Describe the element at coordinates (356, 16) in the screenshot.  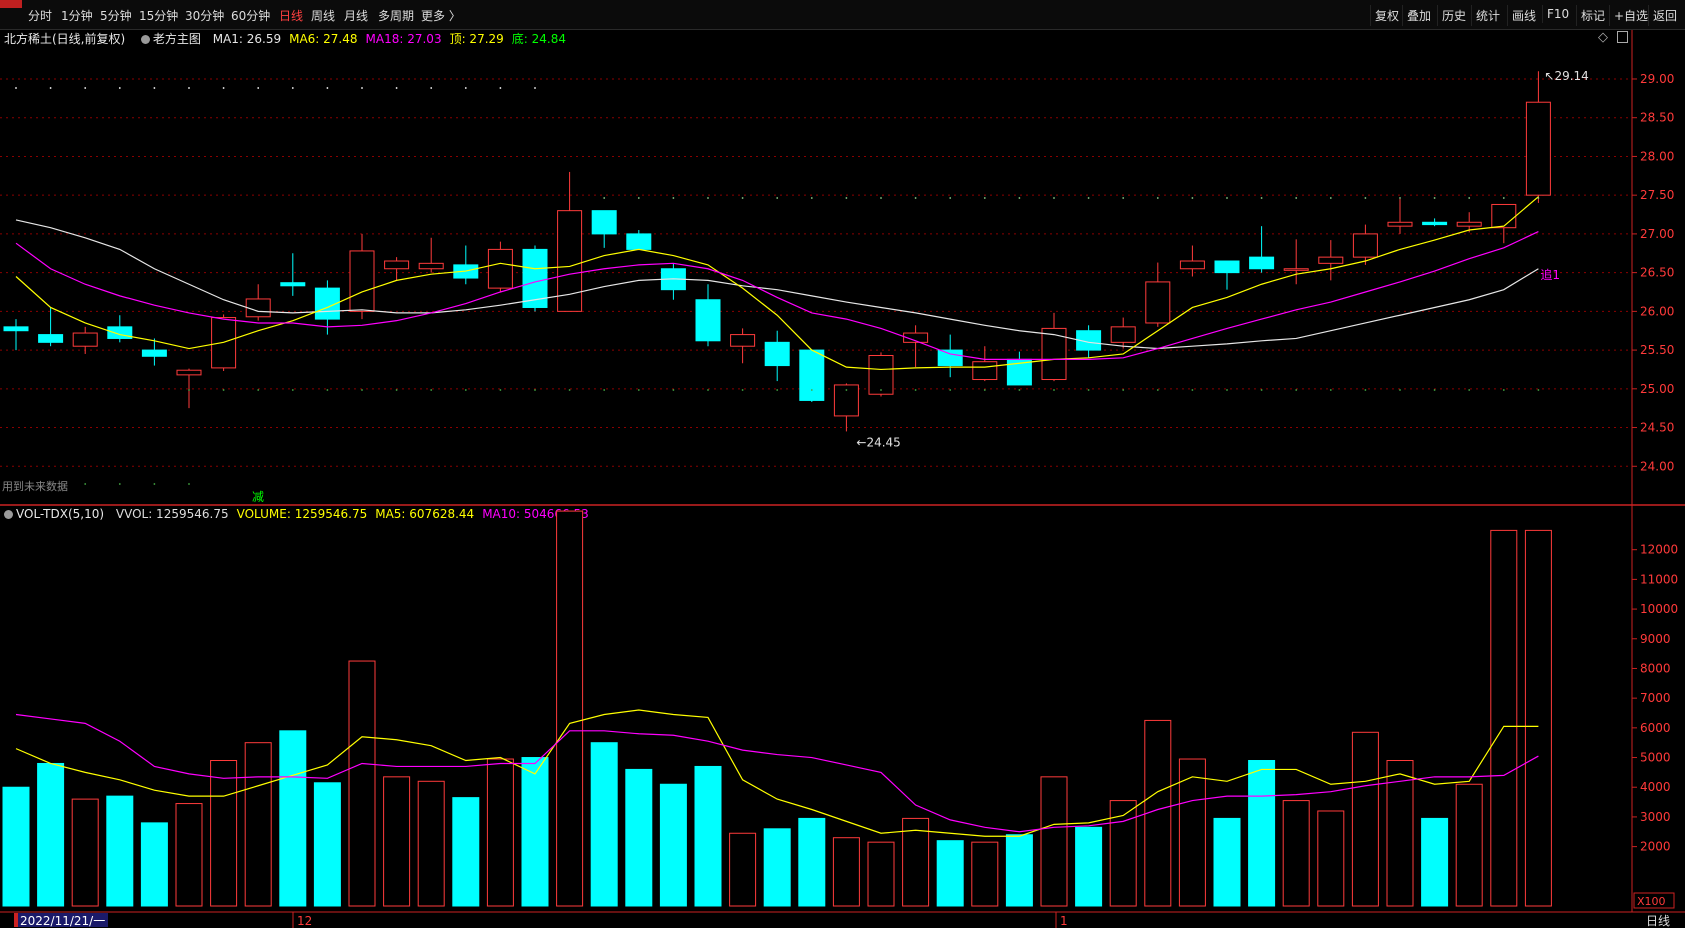
I see `period-tab-8: 月线` at that location.